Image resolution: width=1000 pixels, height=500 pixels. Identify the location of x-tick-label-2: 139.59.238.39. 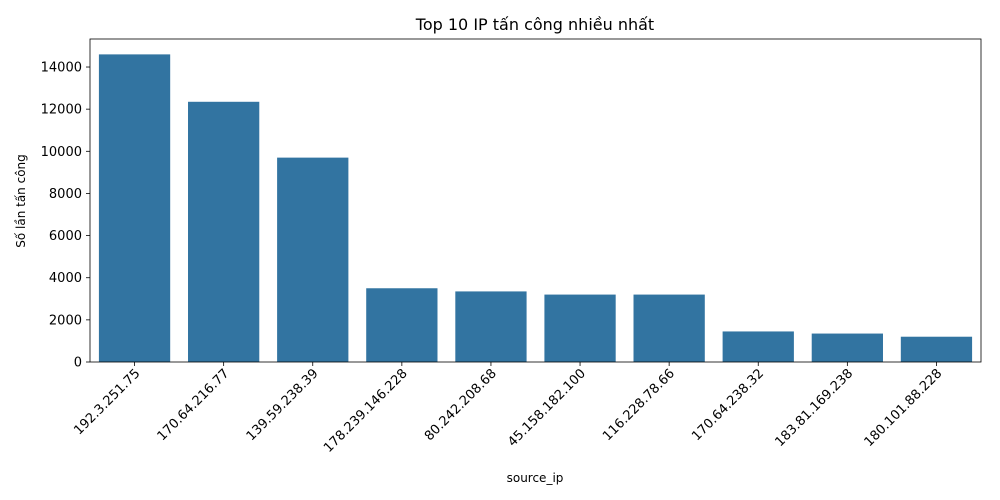
(283, 405).